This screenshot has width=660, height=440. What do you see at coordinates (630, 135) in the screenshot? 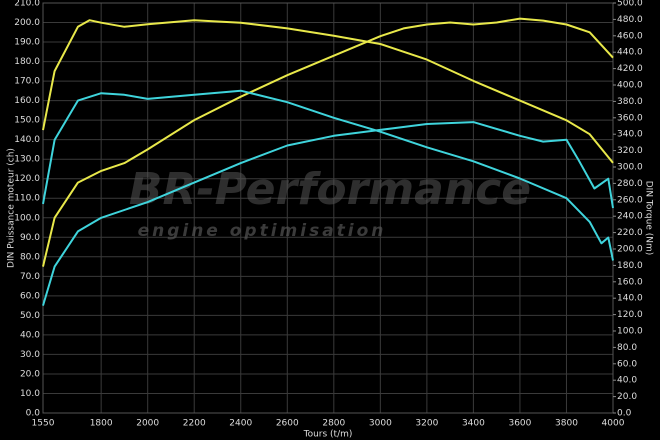
I see `y2-tick-label: 340.0` at bounding box center [630, 135].